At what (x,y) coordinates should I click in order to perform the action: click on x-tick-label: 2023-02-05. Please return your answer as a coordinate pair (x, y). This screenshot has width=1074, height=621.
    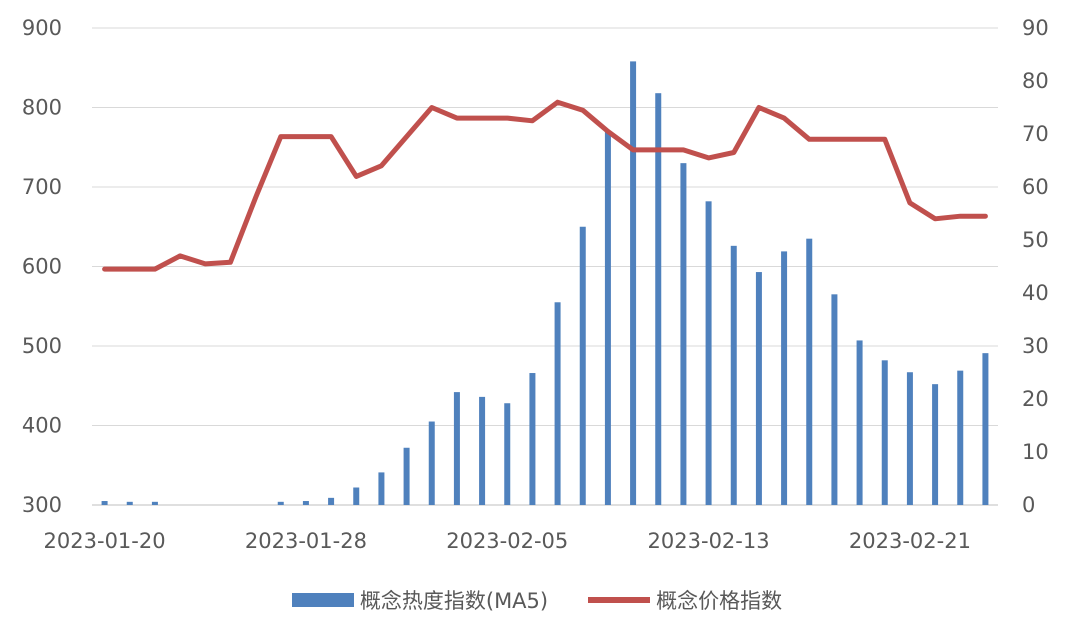
    Looking at the image, I should click on (507, 541).